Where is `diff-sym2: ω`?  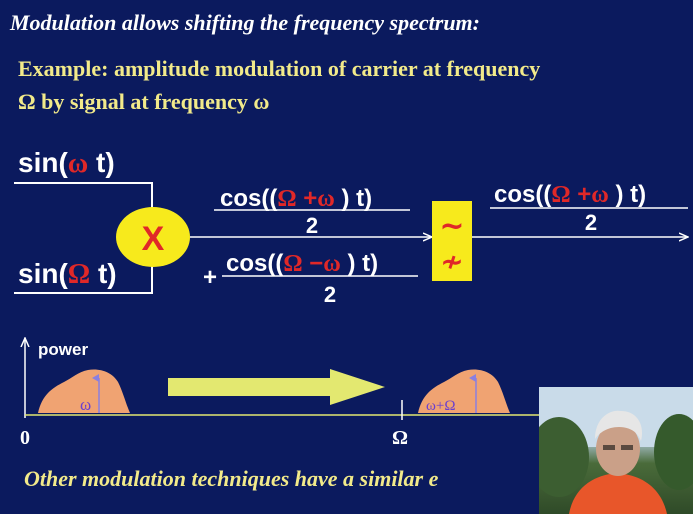 diff-sym2: ω is located at coordinates (332, 264).